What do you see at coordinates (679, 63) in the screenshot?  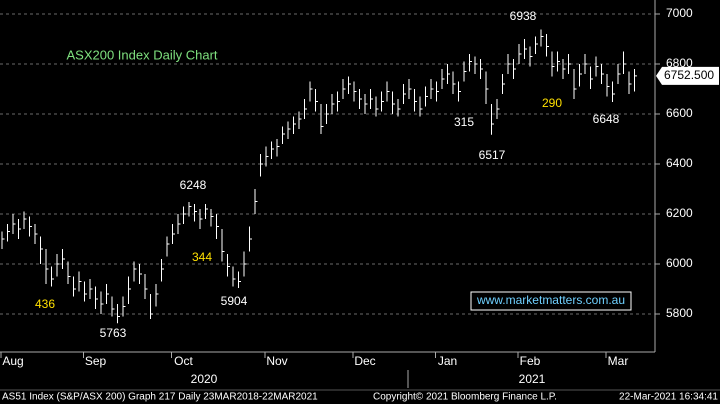 I see `y-tick-label: 6800` at bounding box center [679, 63].